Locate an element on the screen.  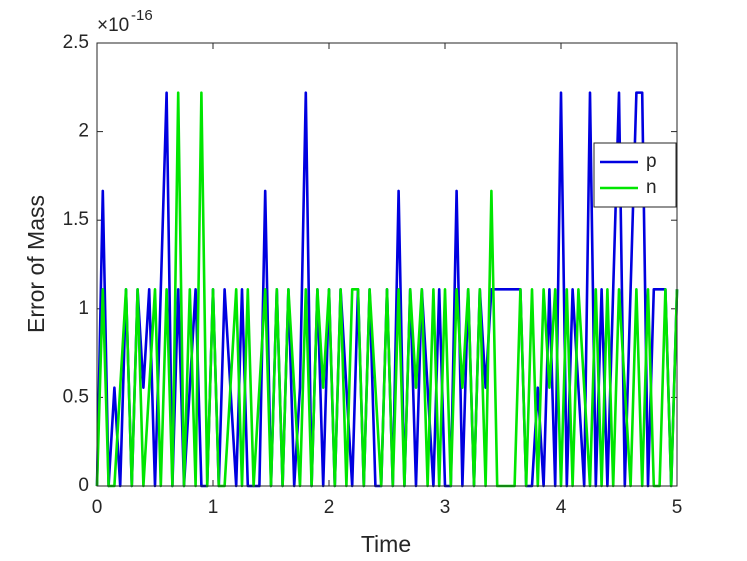
y-tick-label: 0 is located at coordinates (83, 485).